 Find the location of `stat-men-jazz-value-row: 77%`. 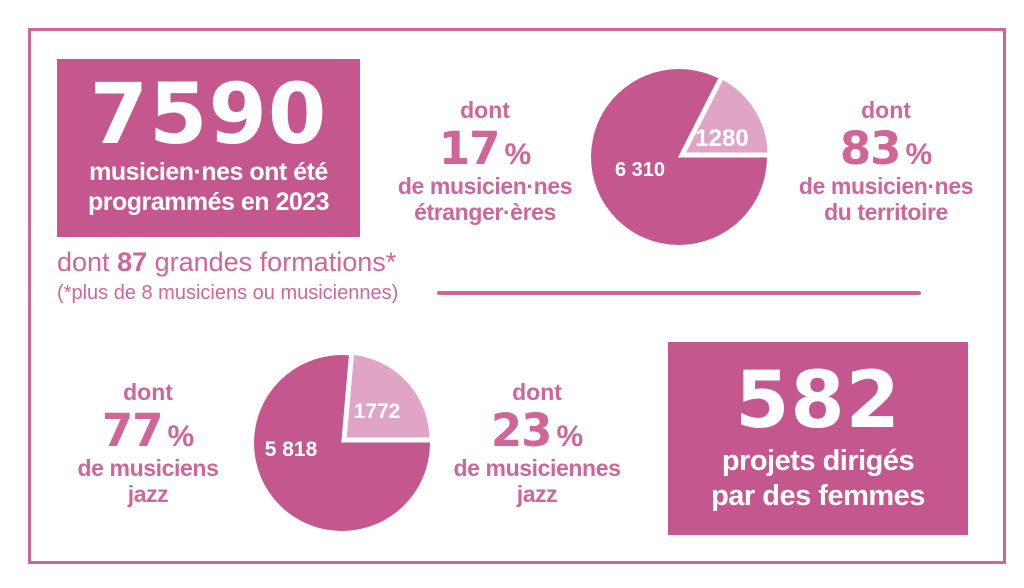

stat-men-jazz-value-row: 77% is located at coordinates (148, 431).